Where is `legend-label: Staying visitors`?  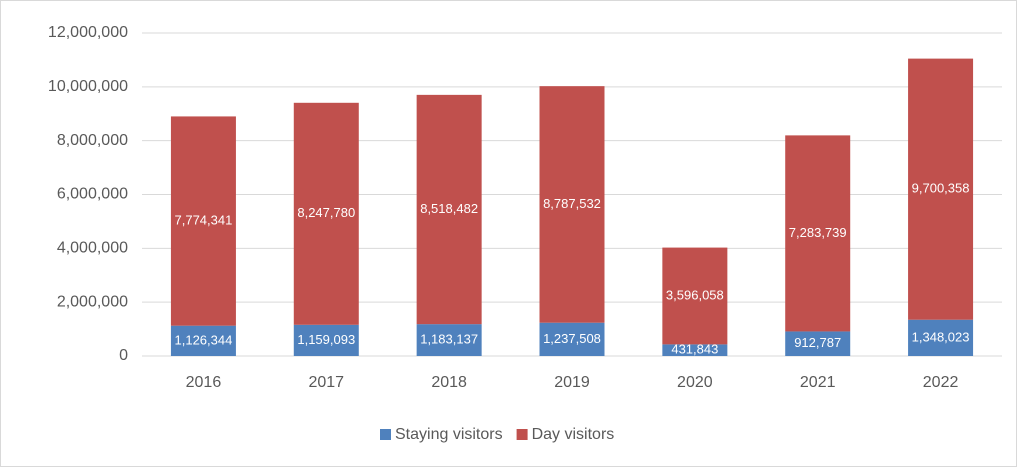 legend-label: Staying visitors is located at coordinates (449, 434).